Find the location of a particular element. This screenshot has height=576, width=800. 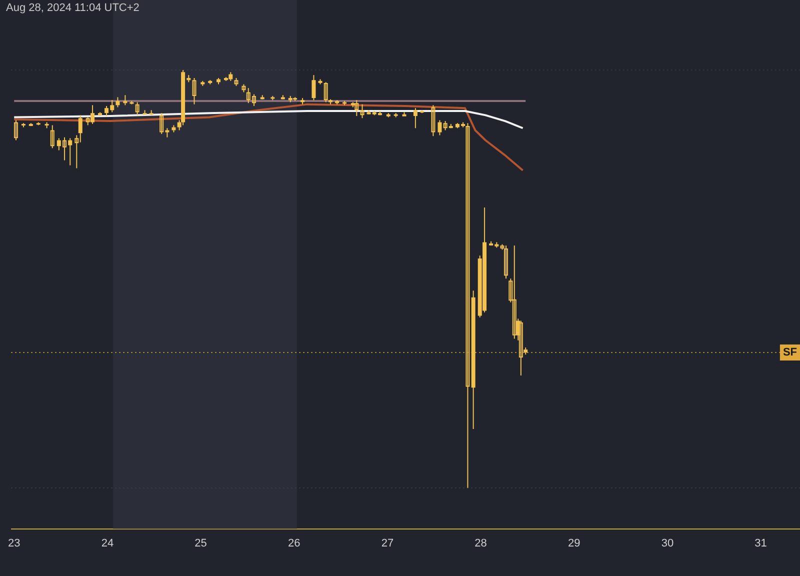

x-tick-label: 23 is located at coordinates (14, 543).